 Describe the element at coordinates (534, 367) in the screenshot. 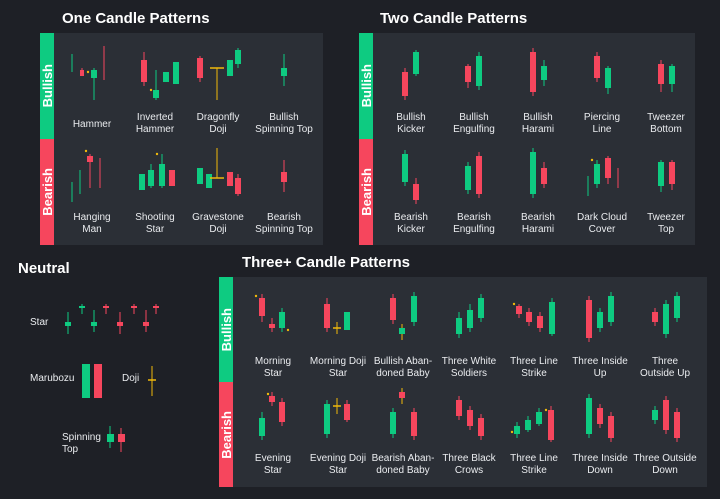

I see `three-line-strike-bullish-label: Three Line Strike` at that location.